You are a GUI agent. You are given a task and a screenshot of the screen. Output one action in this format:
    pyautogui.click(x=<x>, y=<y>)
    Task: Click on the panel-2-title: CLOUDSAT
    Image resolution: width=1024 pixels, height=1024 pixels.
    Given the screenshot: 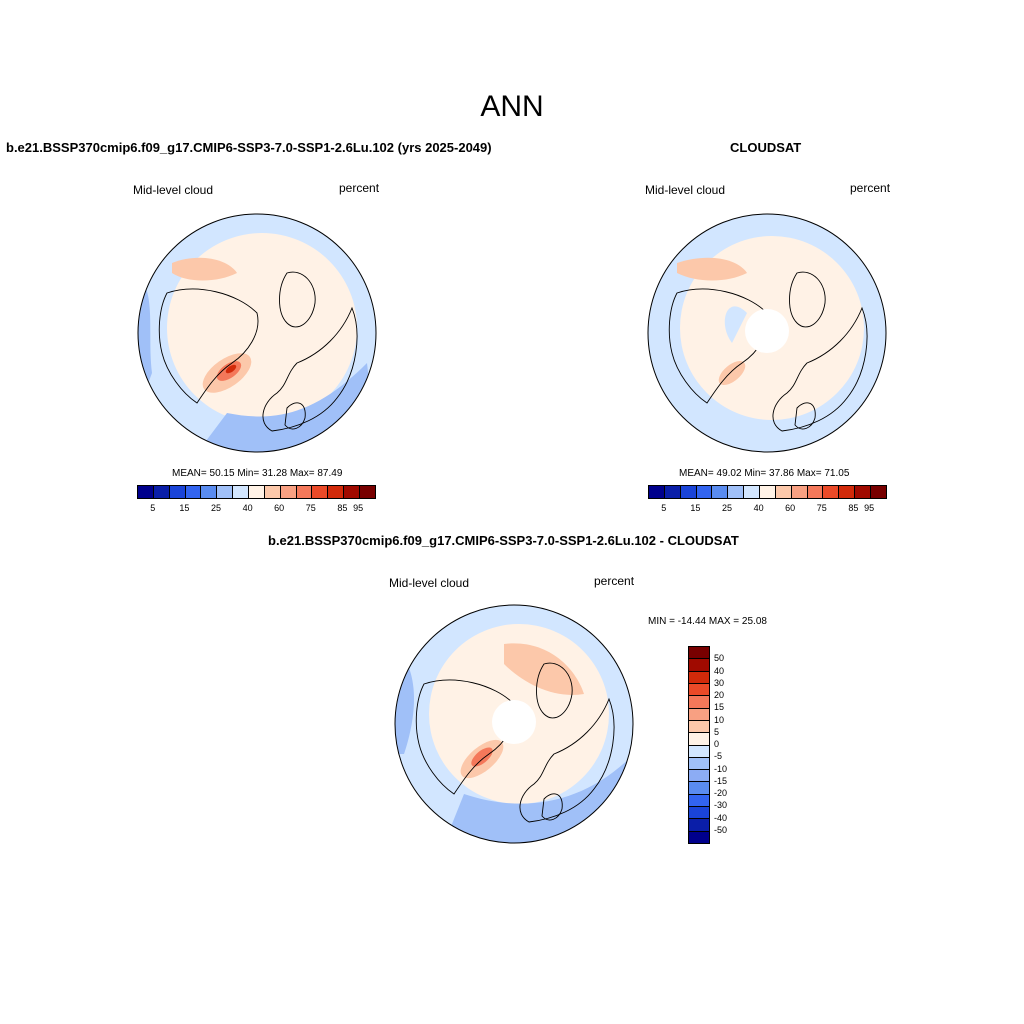 What is the action you would take?
    pyautogui.click(x=766, y=147)
    